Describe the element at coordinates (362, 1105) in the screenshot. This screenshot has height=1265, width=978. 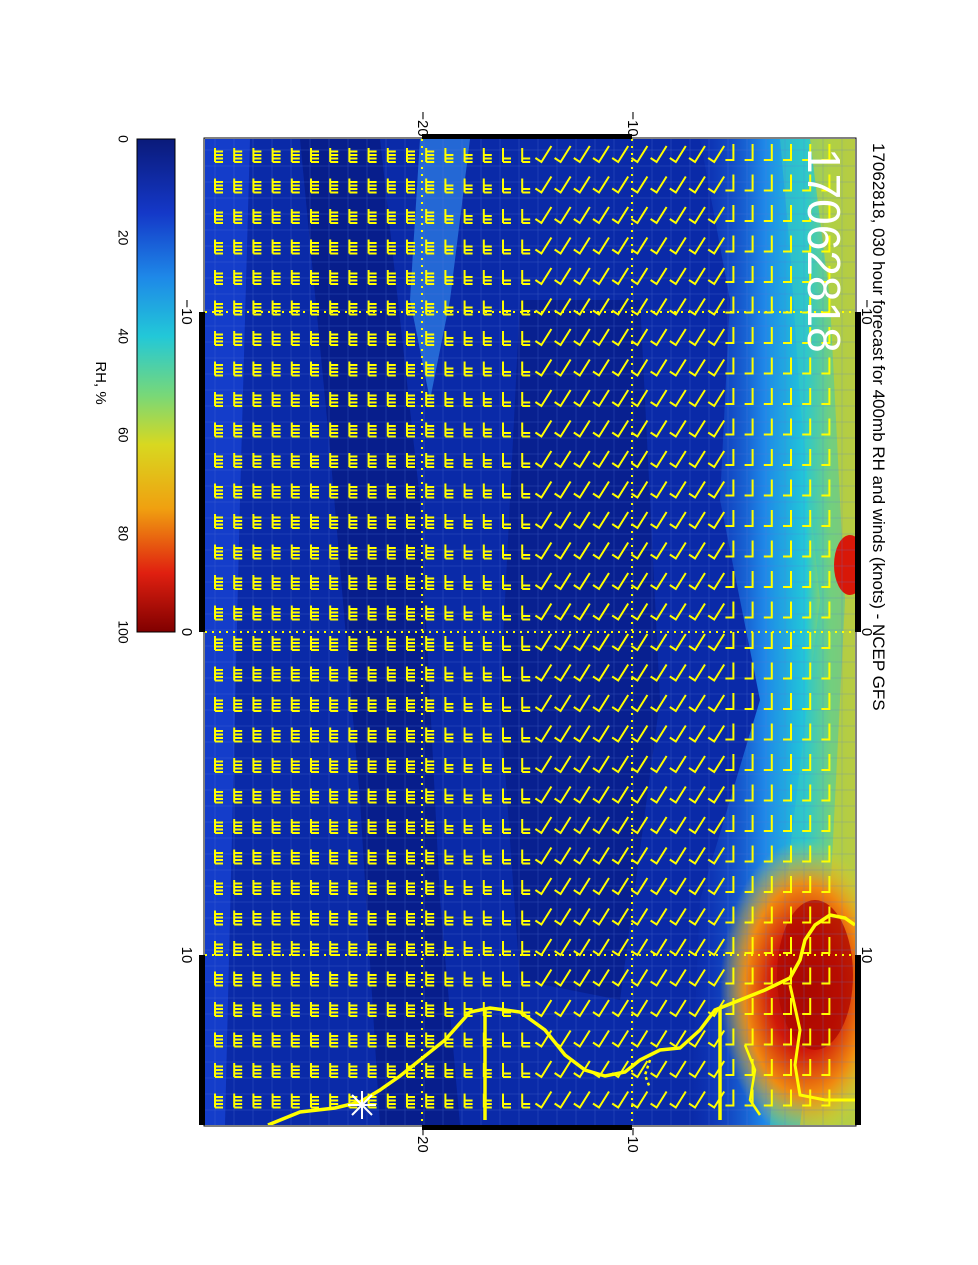
I see `station-star-icon` at that location.